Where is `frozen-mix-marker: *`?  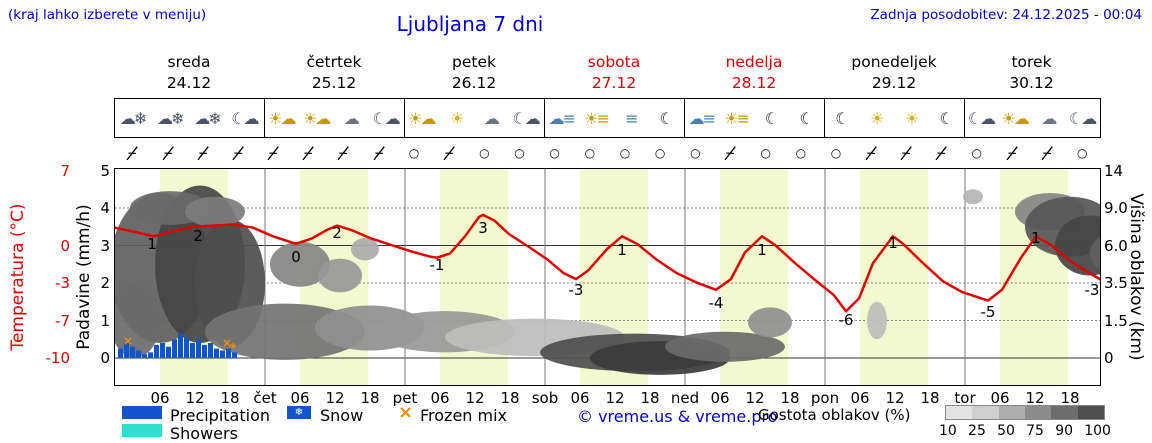
frozen-mix-marker: * is located at coordinates (233, 348).